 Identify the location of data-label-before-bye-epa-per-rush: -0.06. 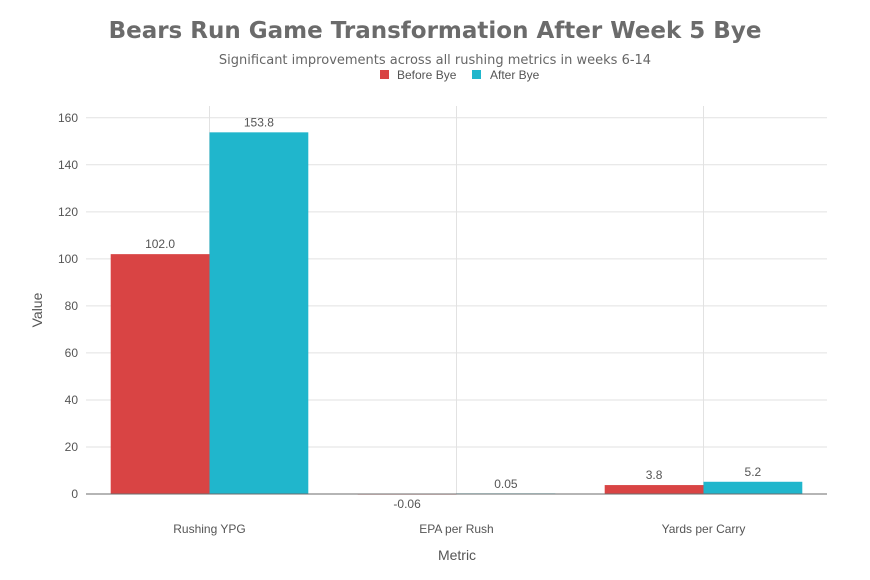
(407, 504).